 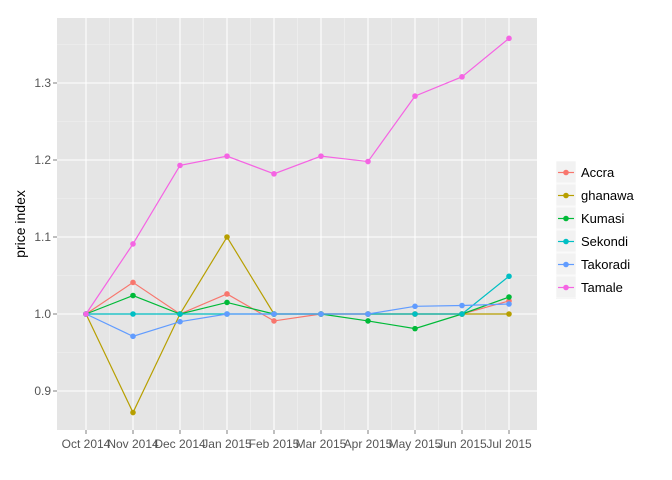 What do you see at coordinates (180, 444) in the screenshot?
I see `x-tick-label: Dec 2014` at bounding box center [180, 444].